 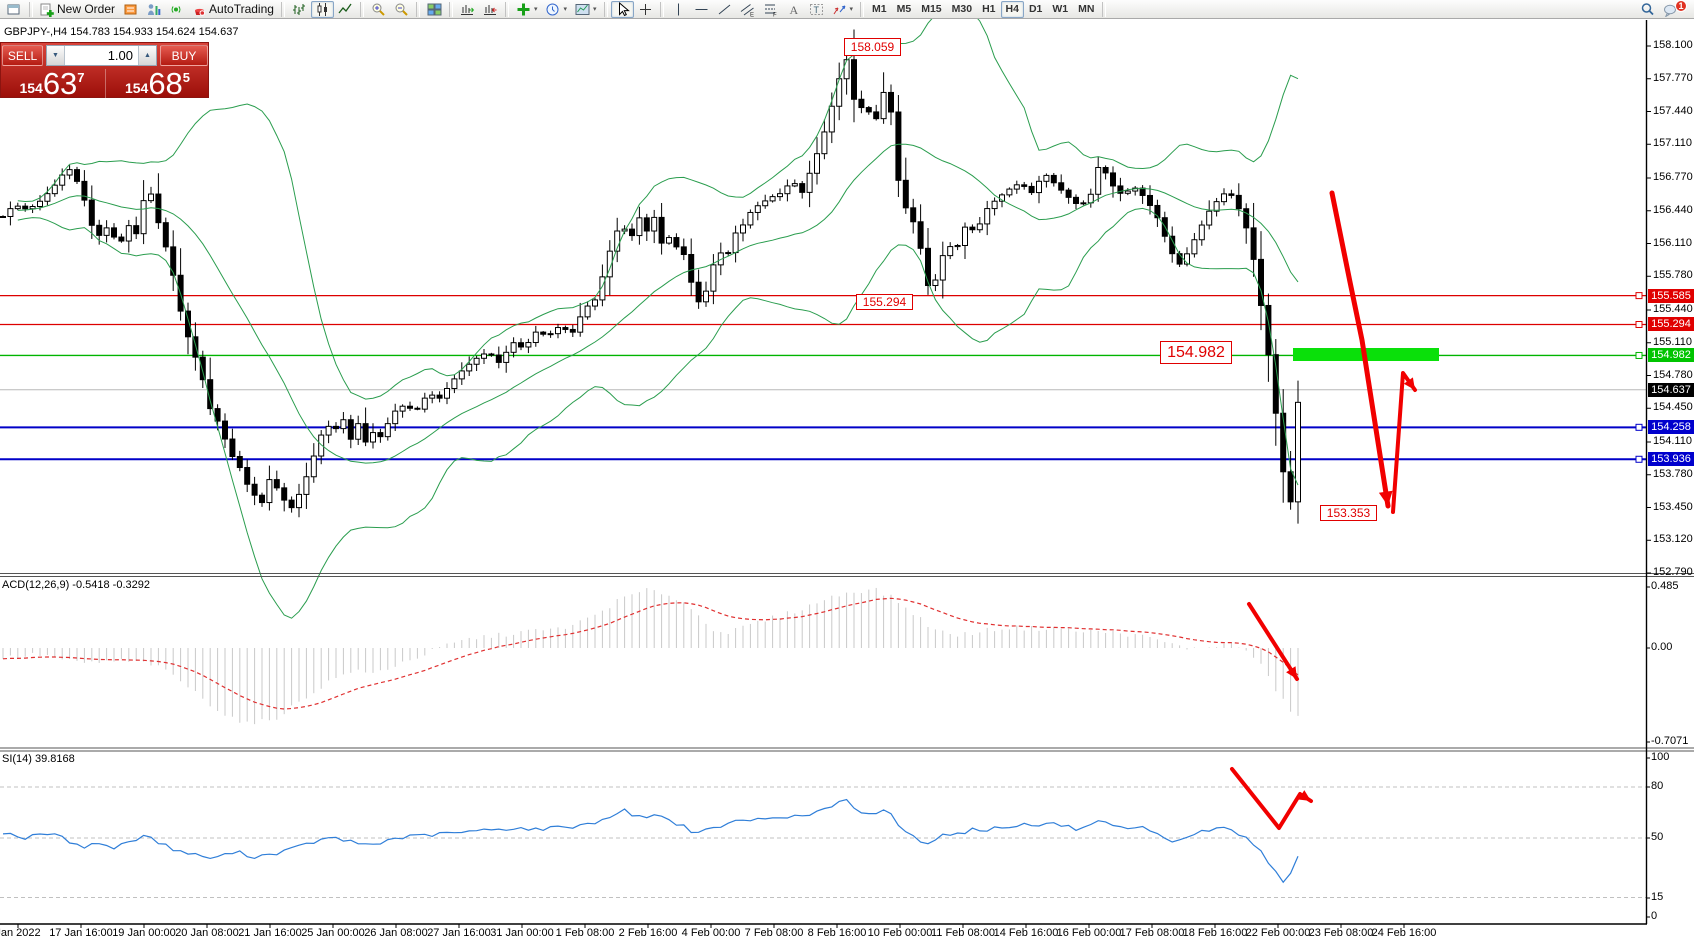 I want to click on history-center-button, so click(x=130, y=9).